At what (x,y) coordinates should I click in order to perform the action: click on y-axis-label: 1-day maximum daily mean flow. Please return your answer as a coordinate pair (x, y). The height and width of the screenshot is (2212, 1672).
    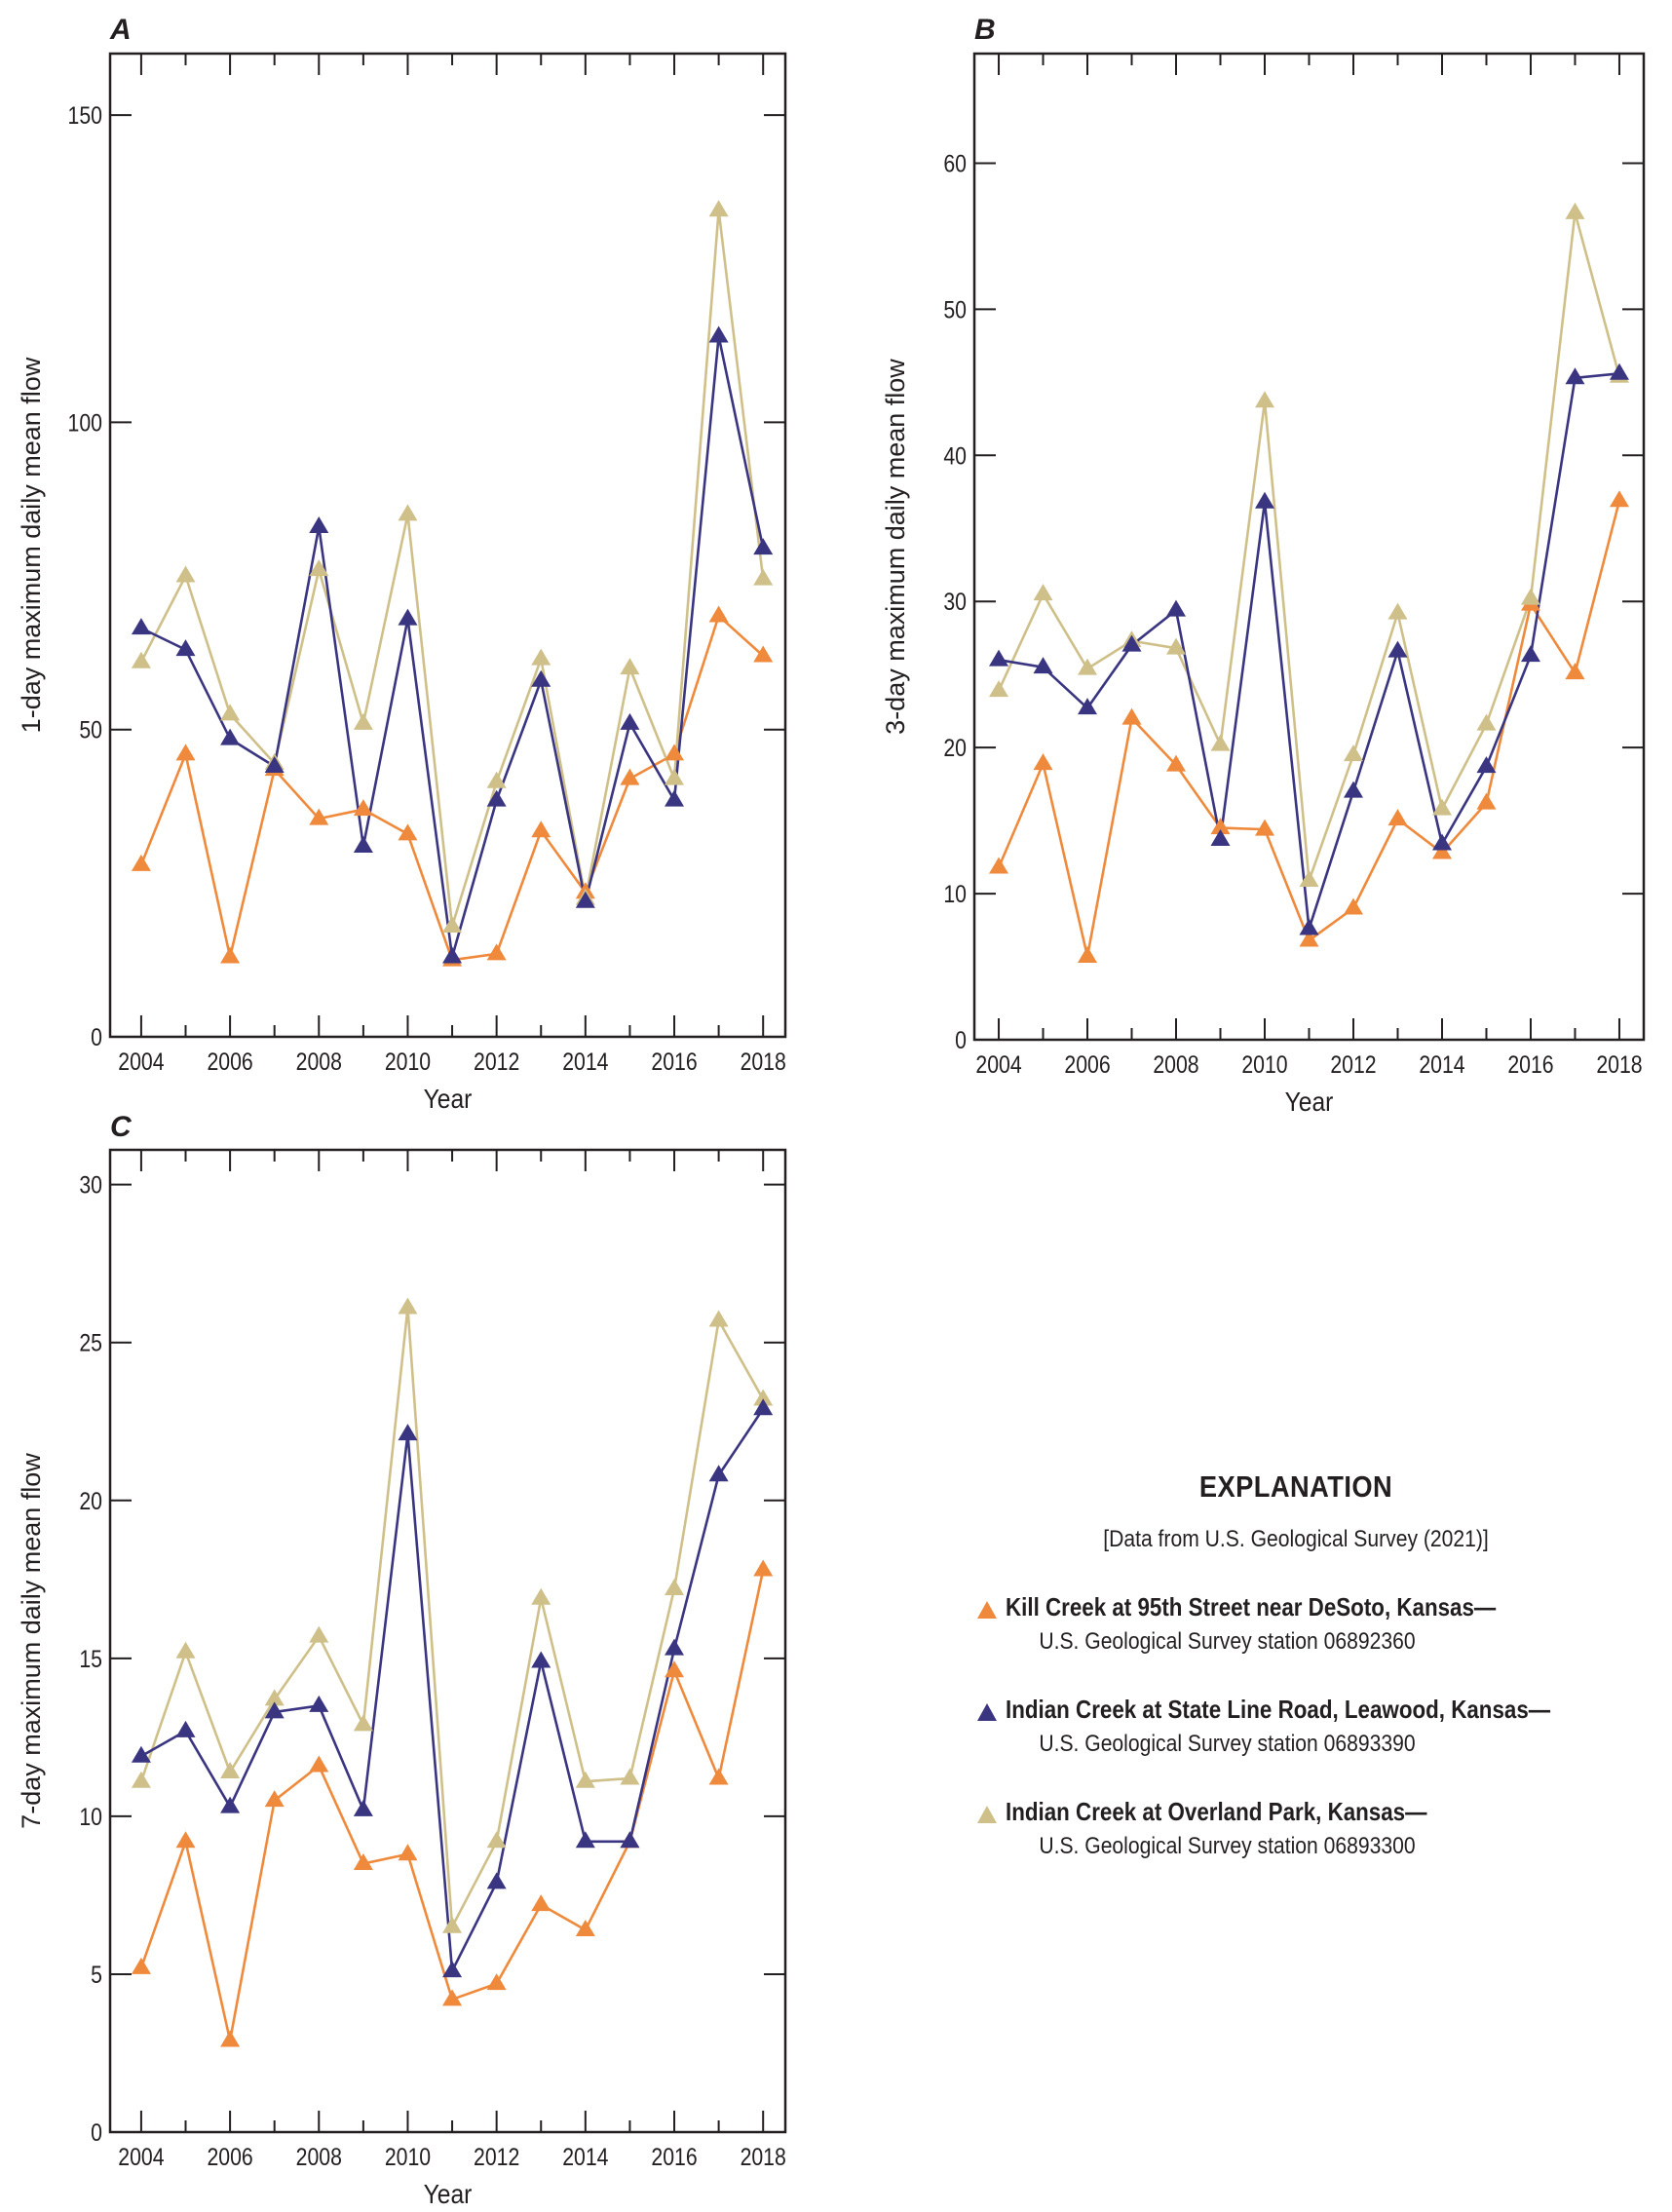
    Looking at the image, I should click on (31, 545).